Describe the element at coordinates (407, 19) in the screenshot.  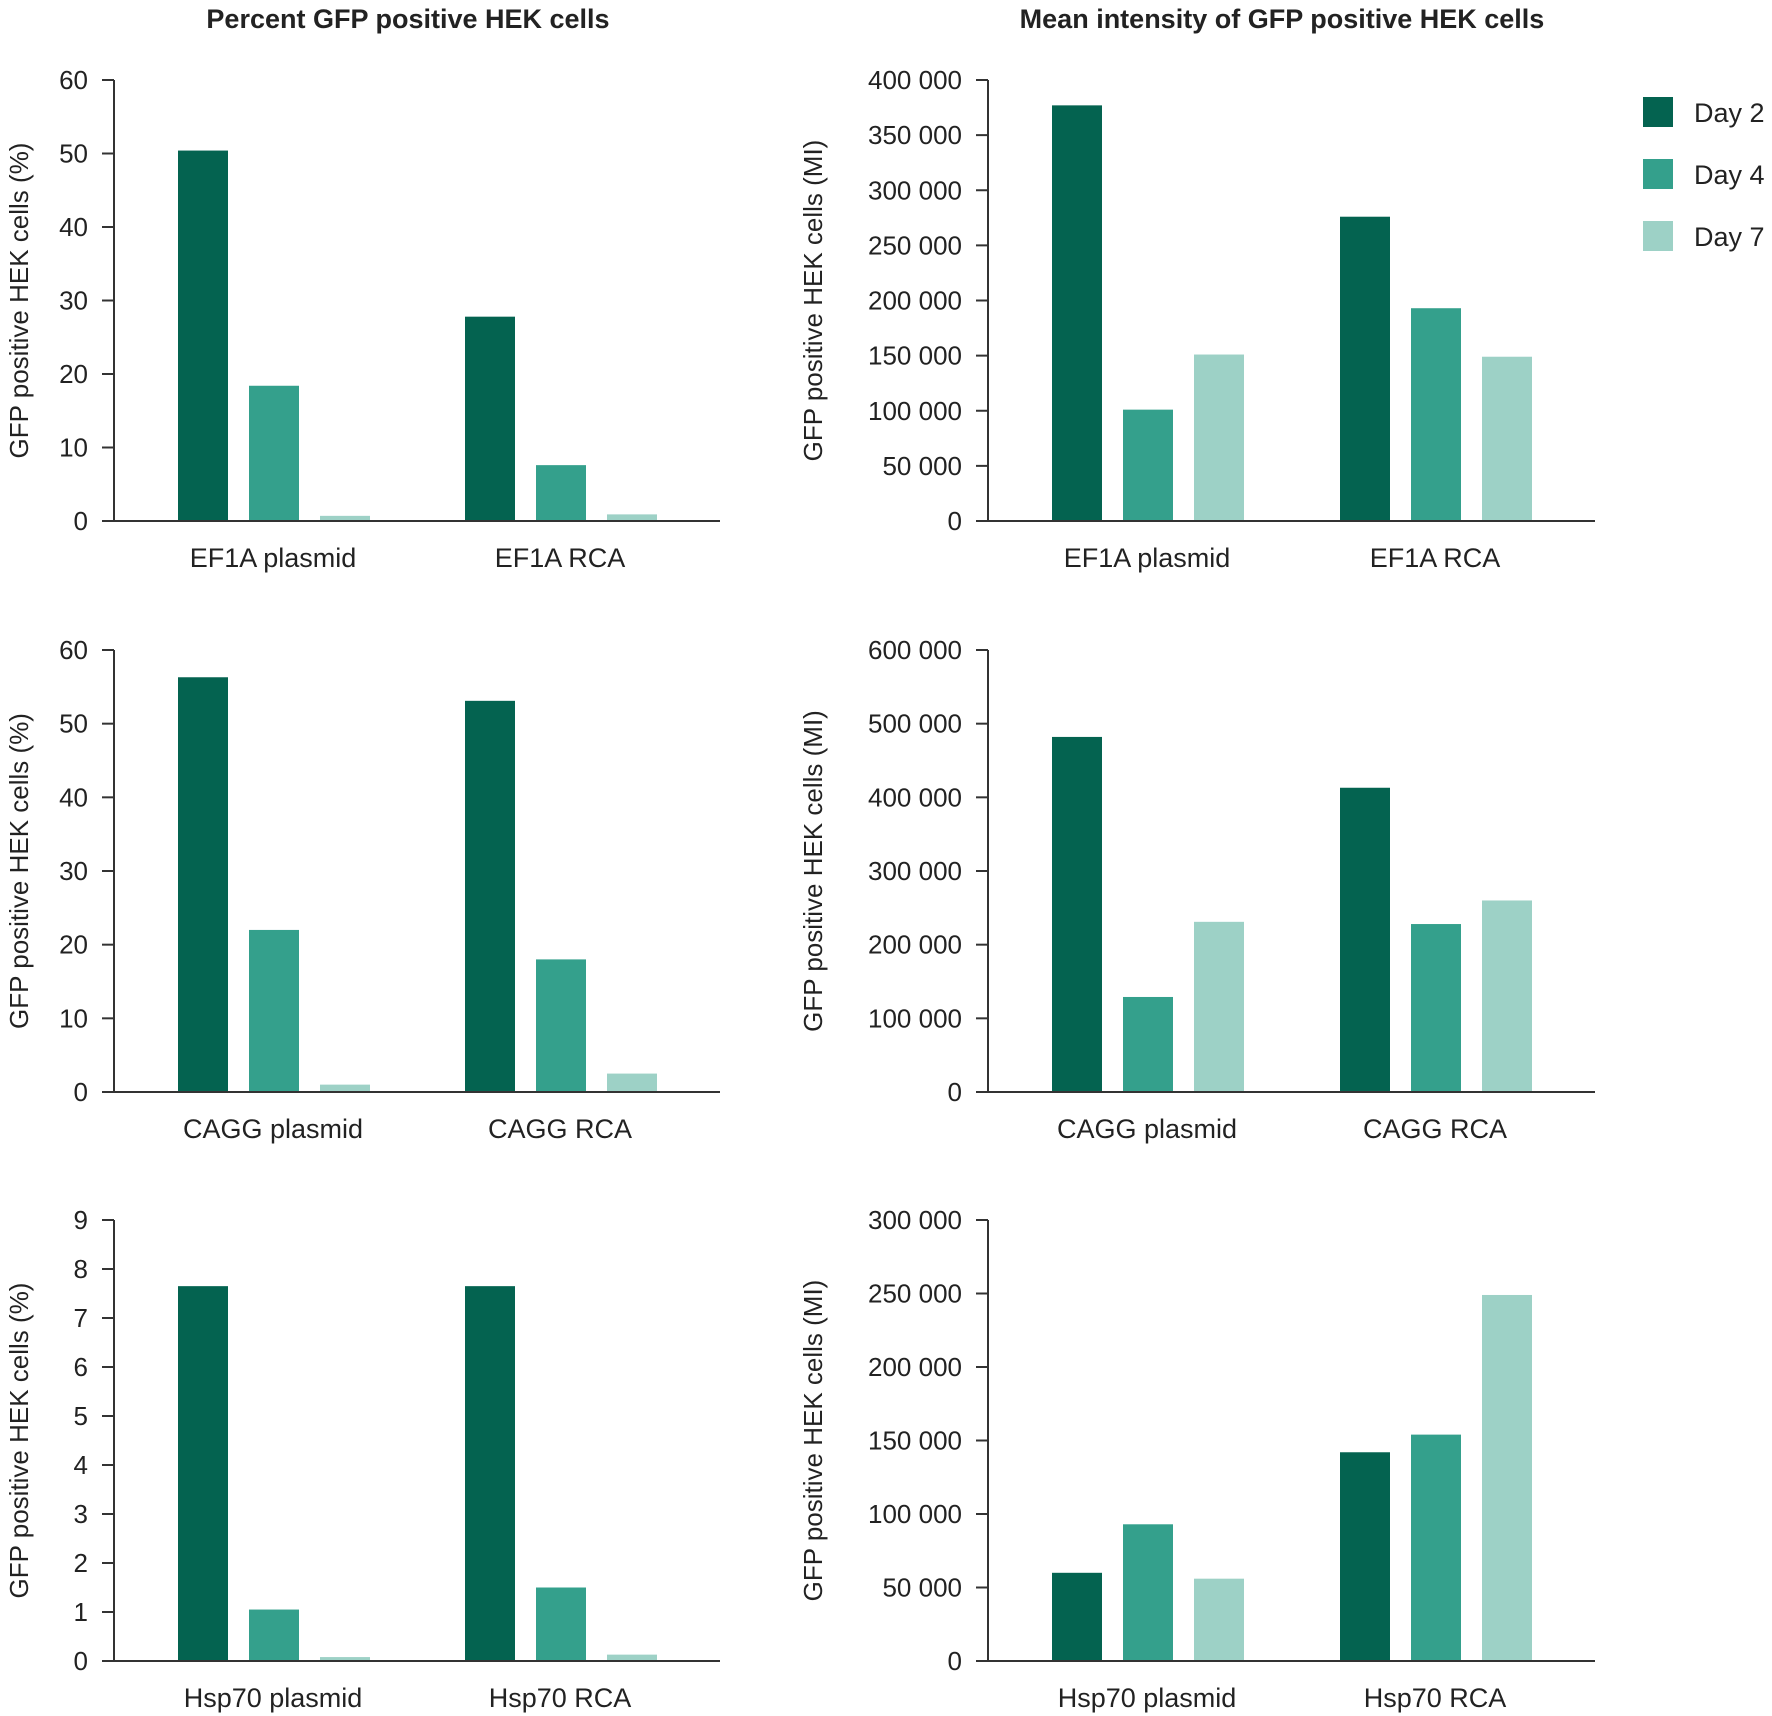
I see `left-column-title: Percent GFP positive HEK cells` at that location.